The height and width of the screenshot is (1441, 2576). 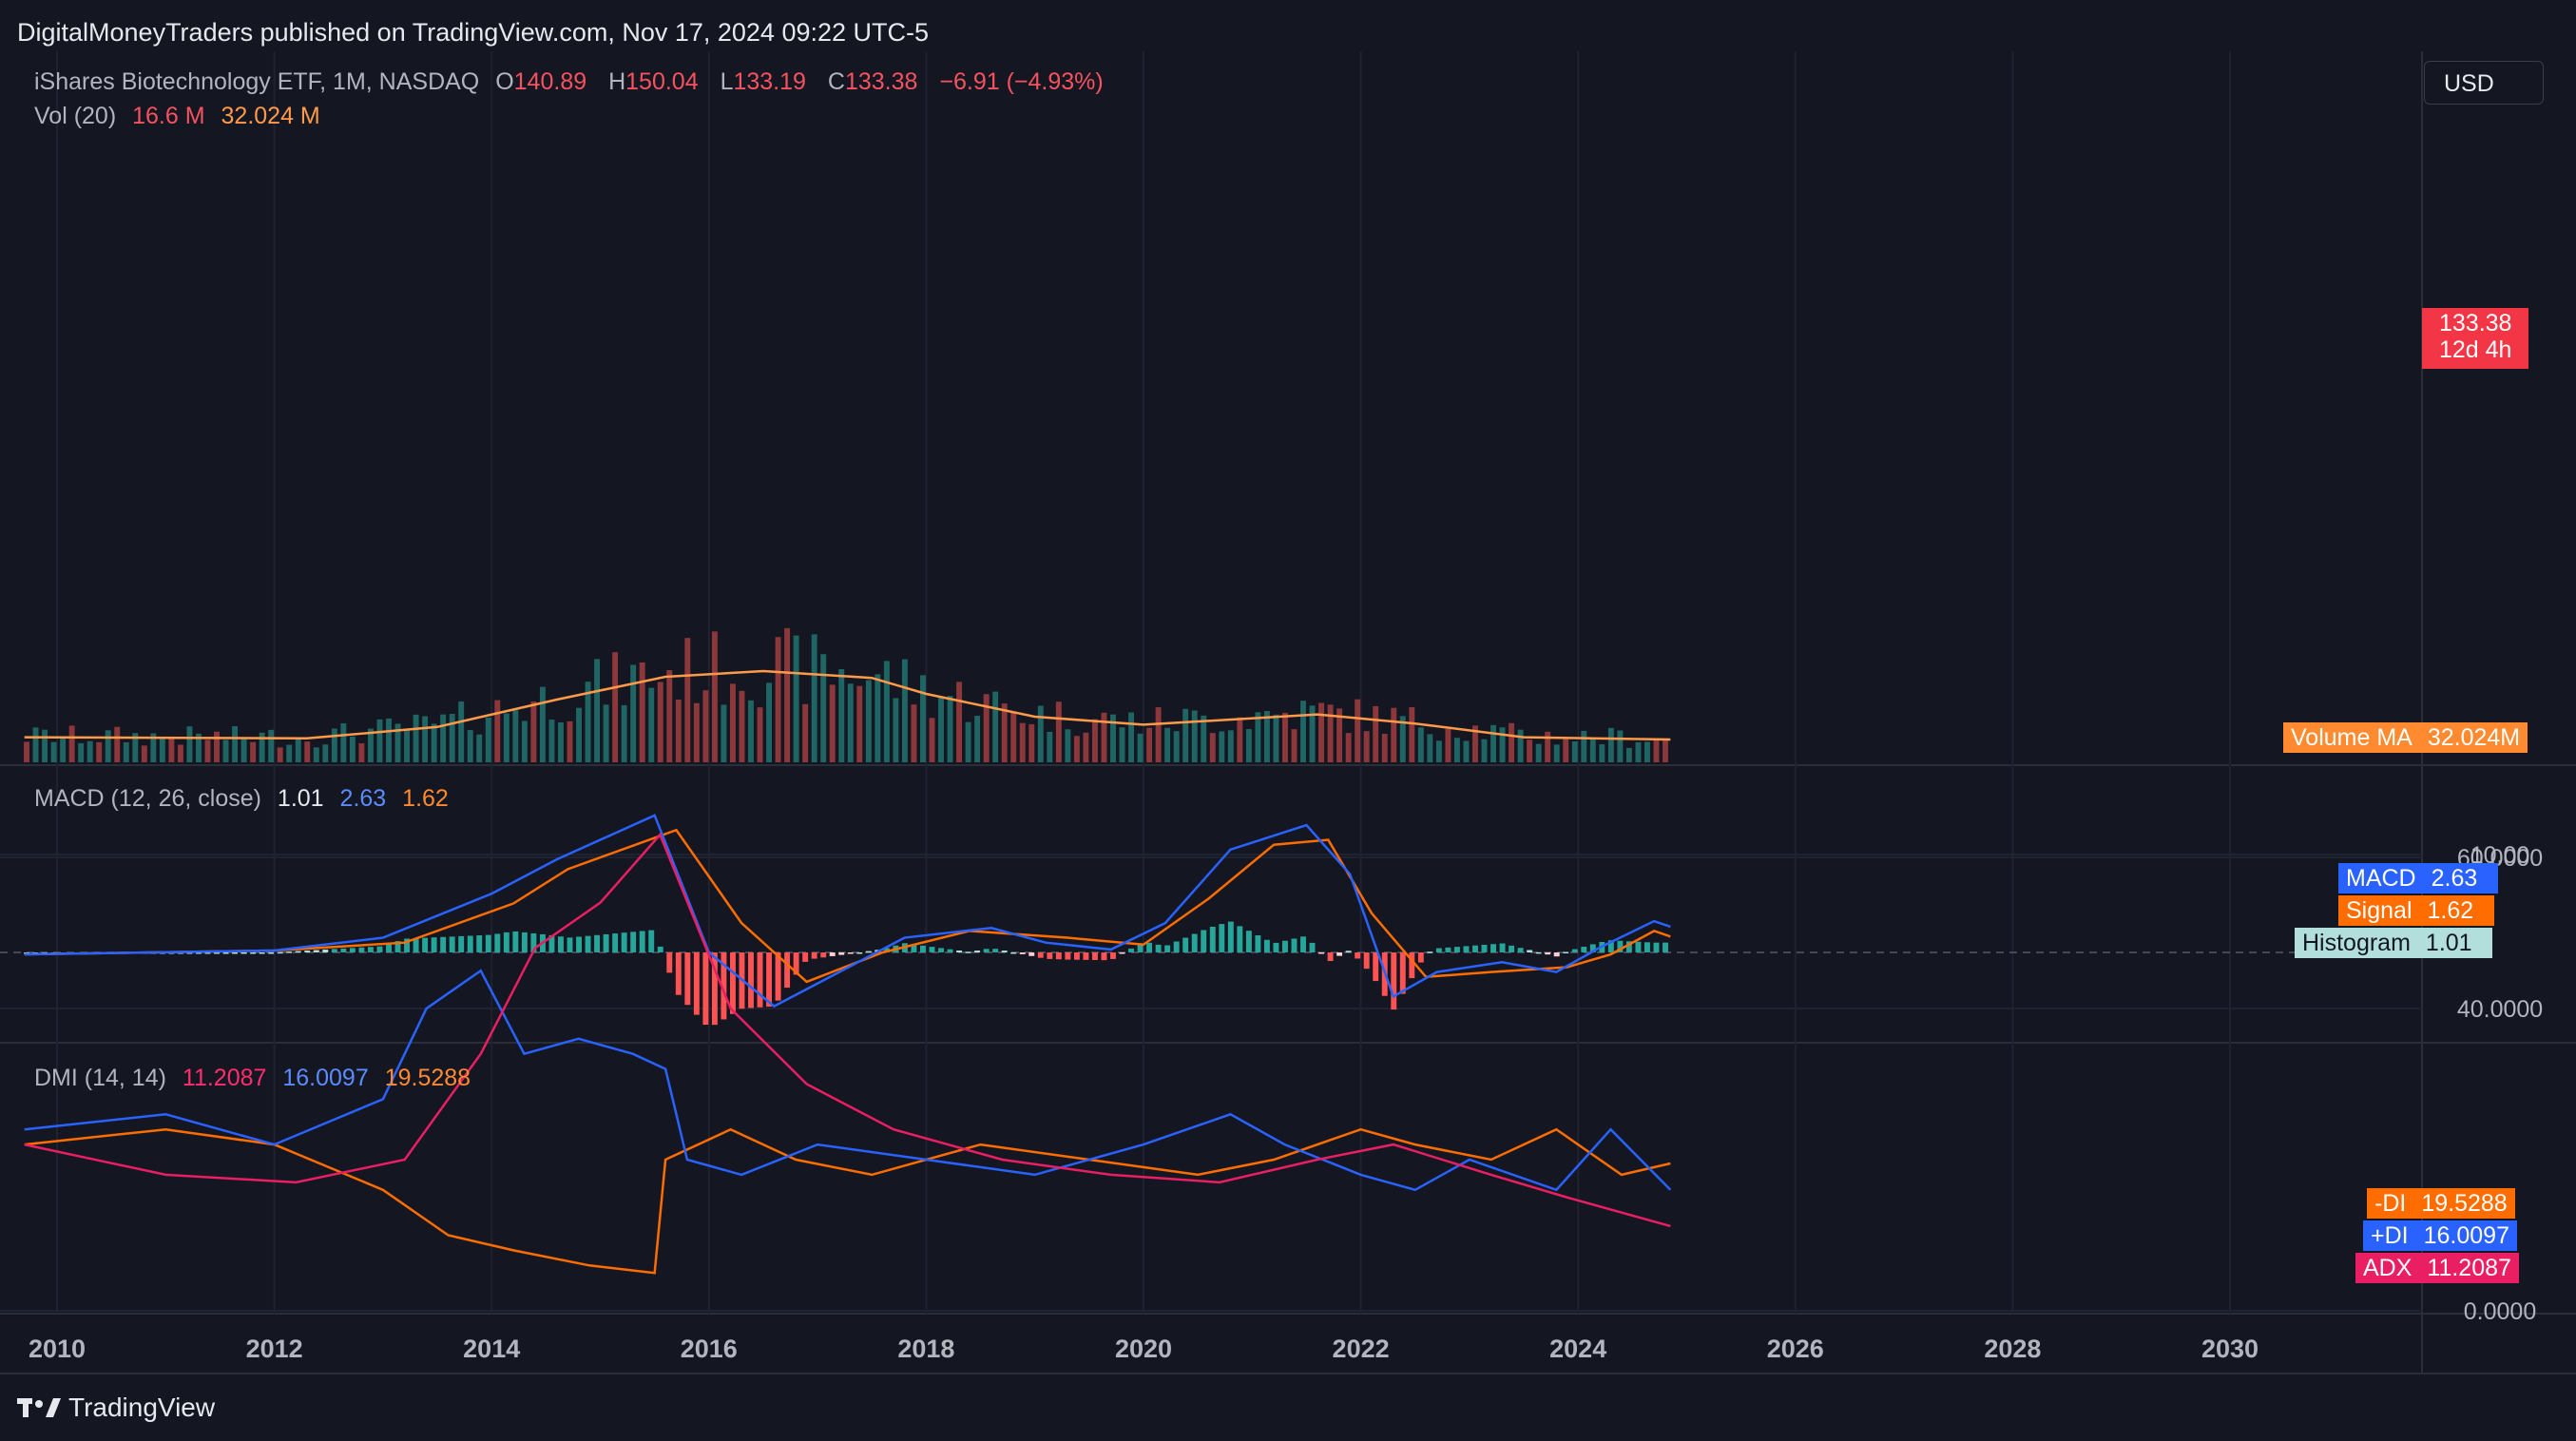 I want to click on minus-di-tag: -DI 19.5288, so click(x=2441, y=1203).